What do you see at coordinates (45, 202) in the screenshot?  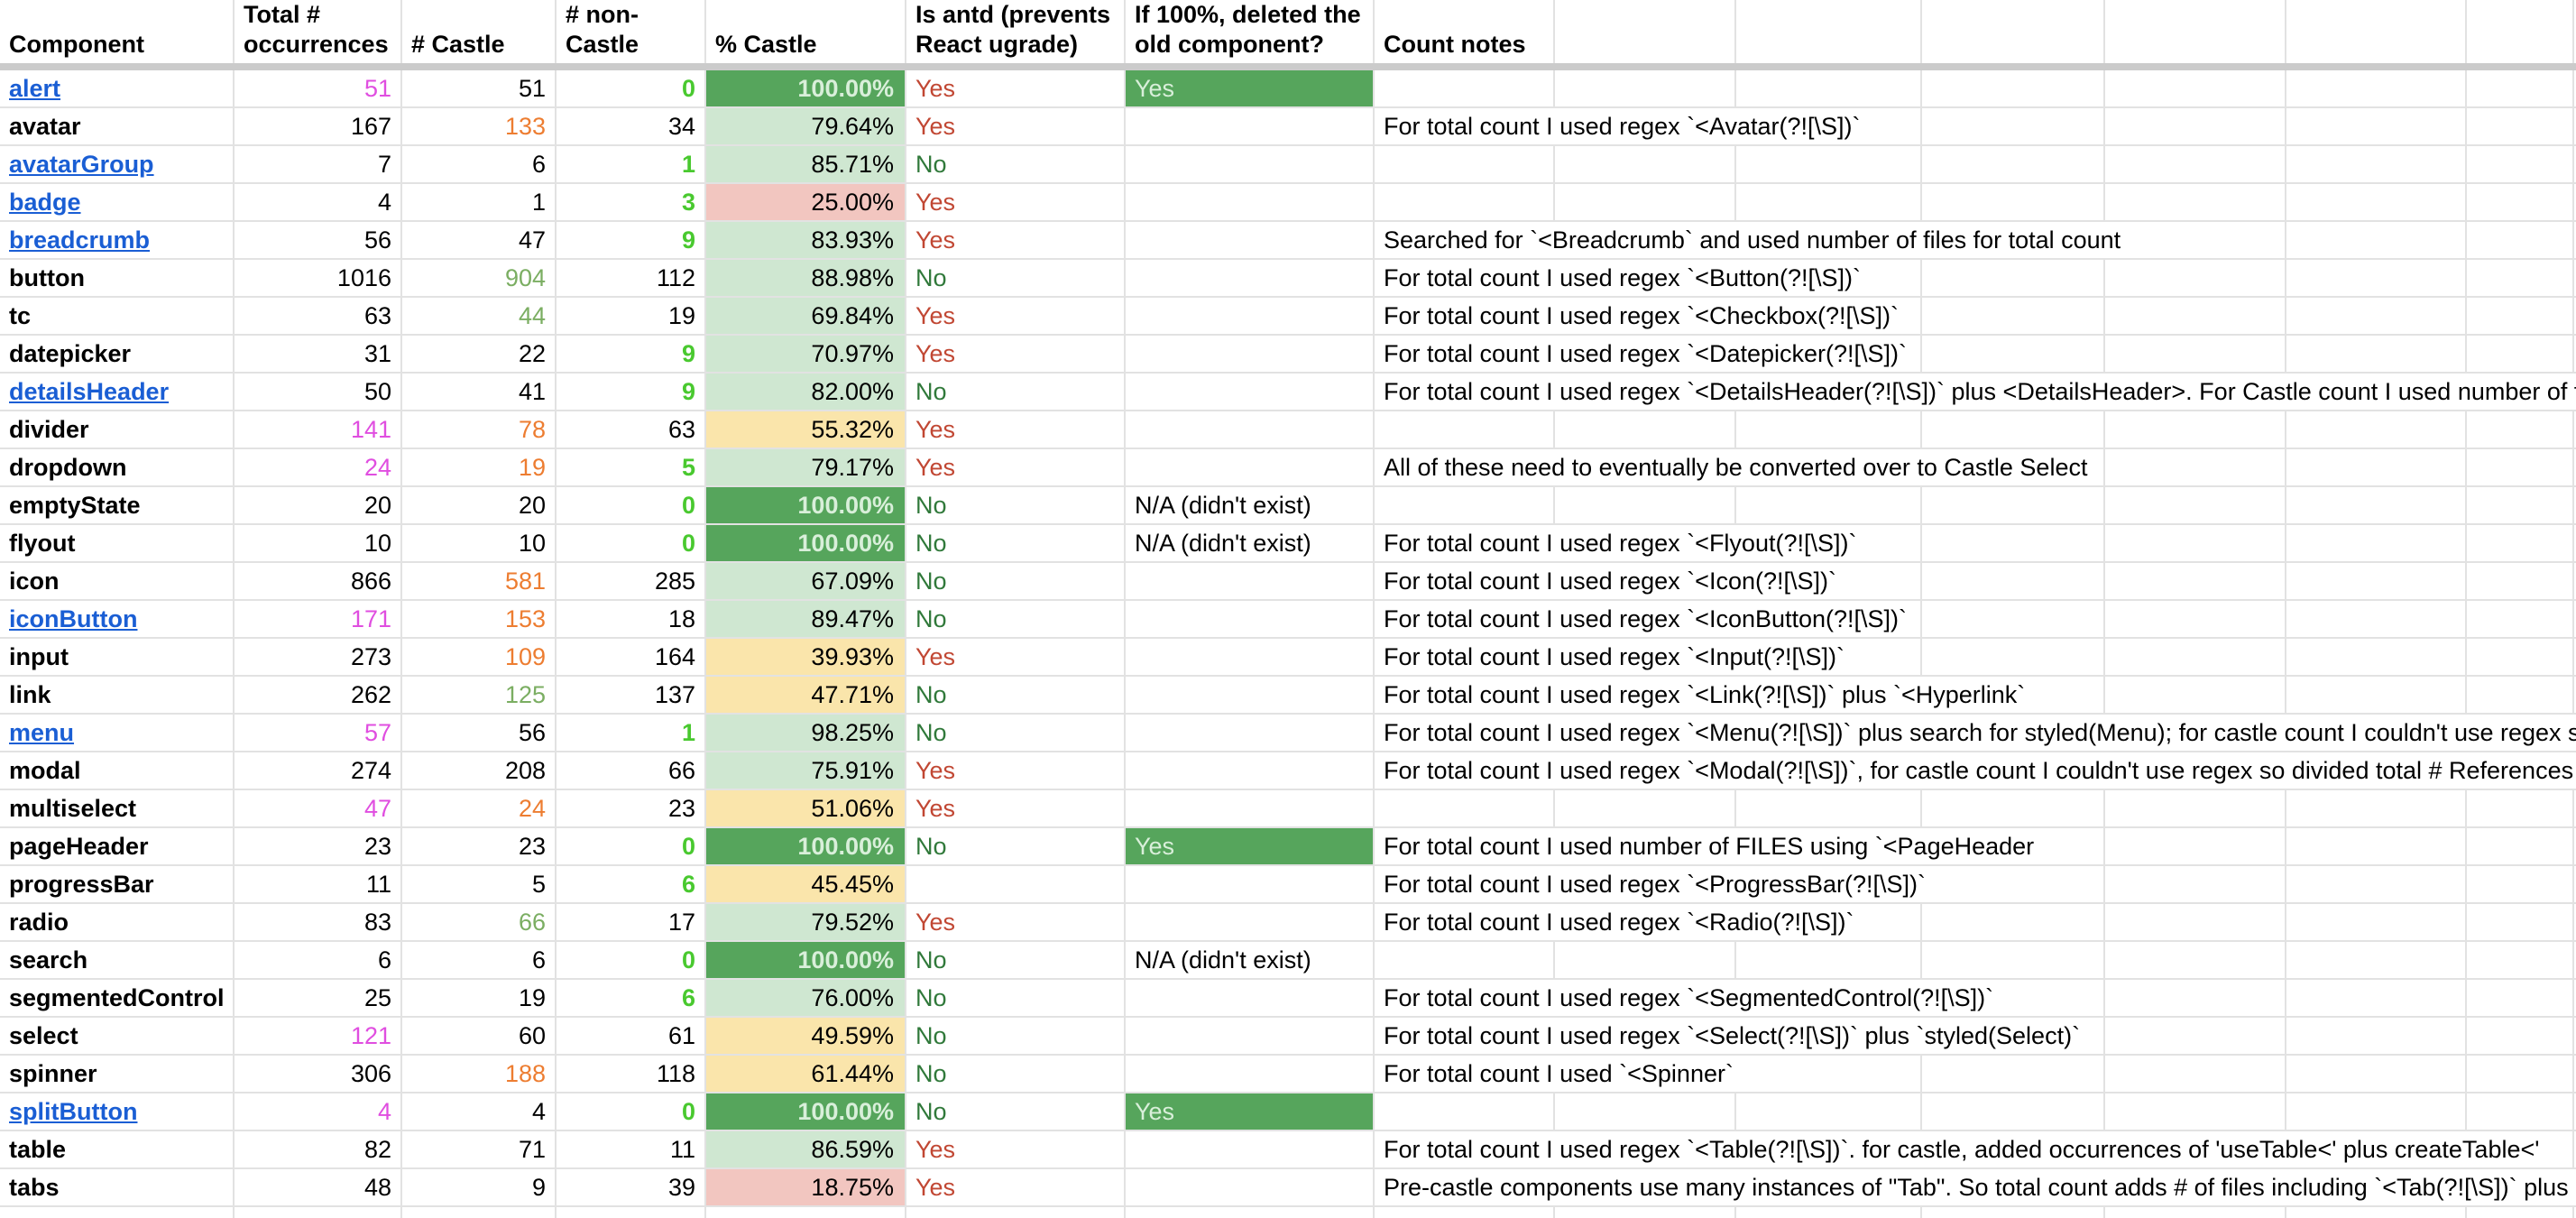 I see `component-name: badge` at bounding box center [45, 202].